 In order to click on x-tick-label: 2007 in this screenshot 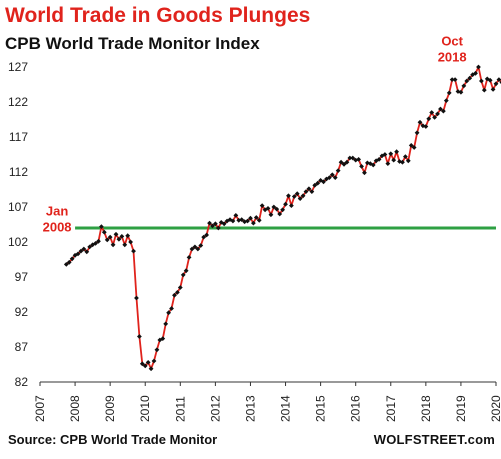, I will do `click(40, 408)`.